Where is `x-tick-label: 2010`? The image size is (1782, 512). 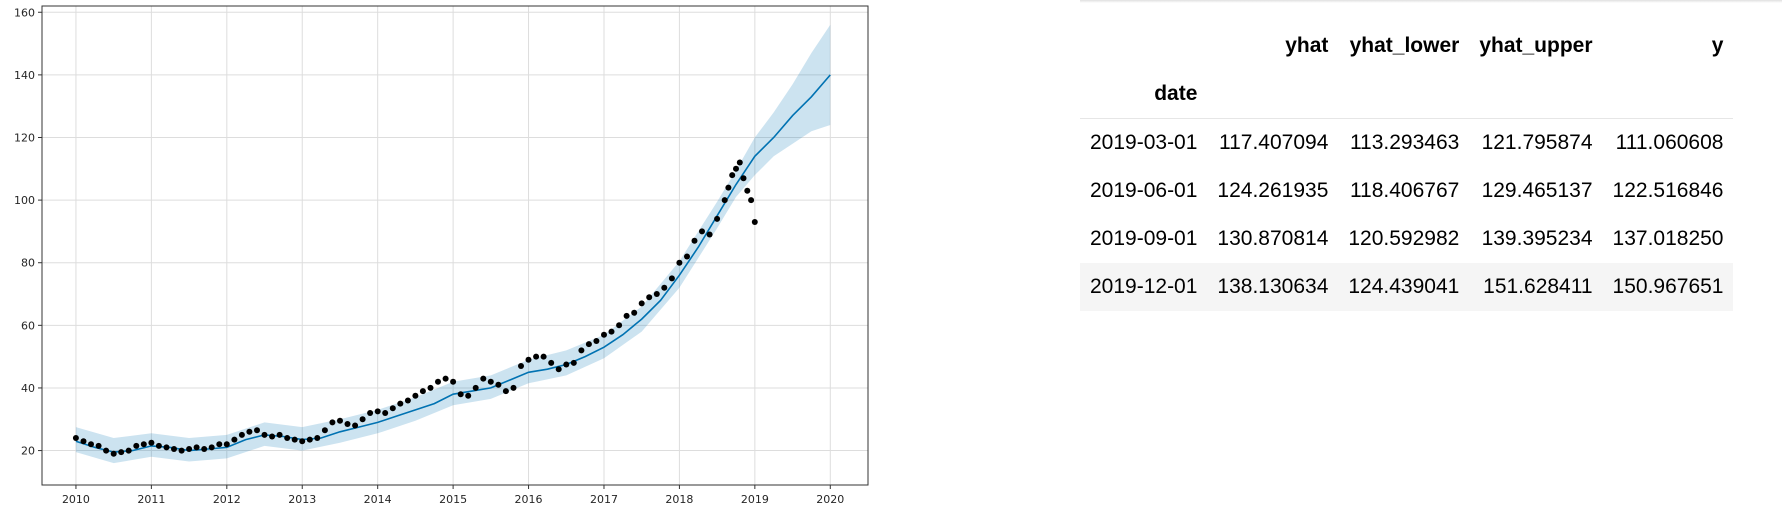 x-tick-label: 2010 is located at coordinates (76, 499).